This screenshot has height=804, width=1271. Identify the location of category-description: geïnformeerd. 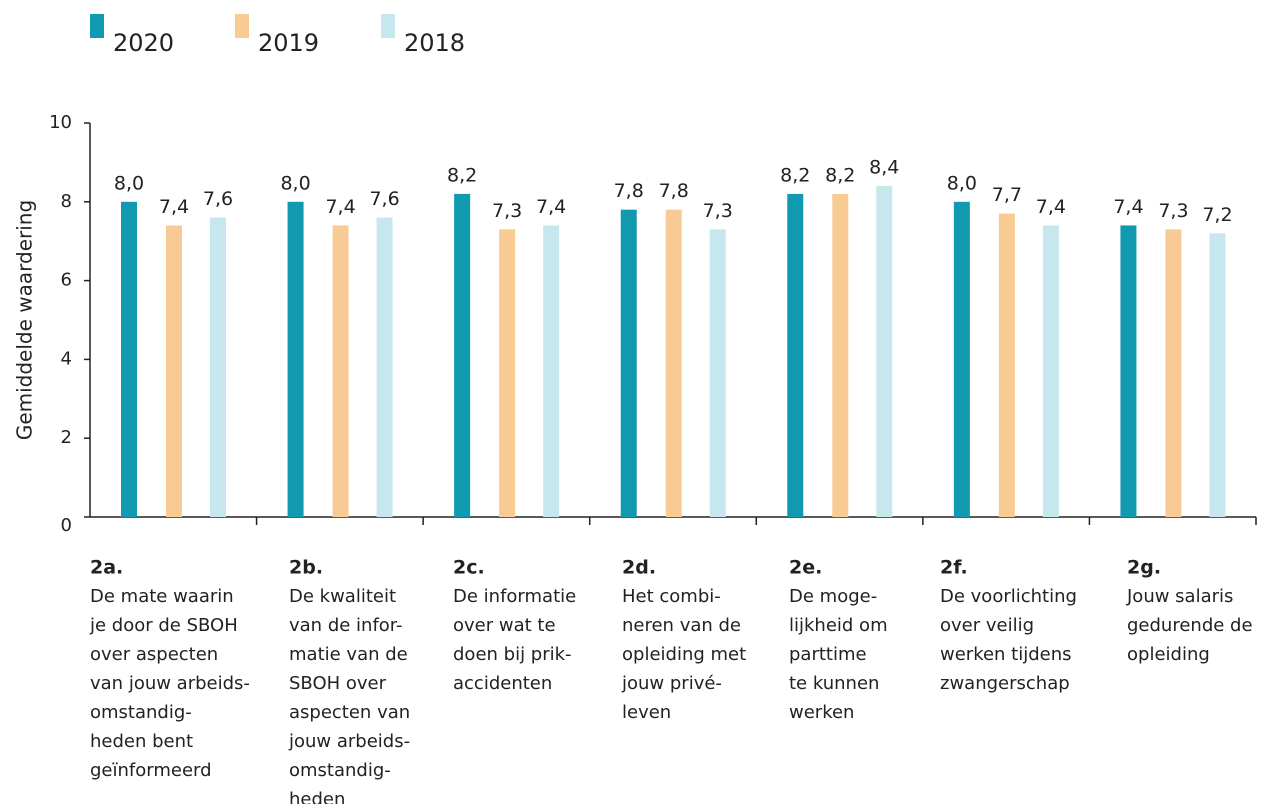
(151, 770).